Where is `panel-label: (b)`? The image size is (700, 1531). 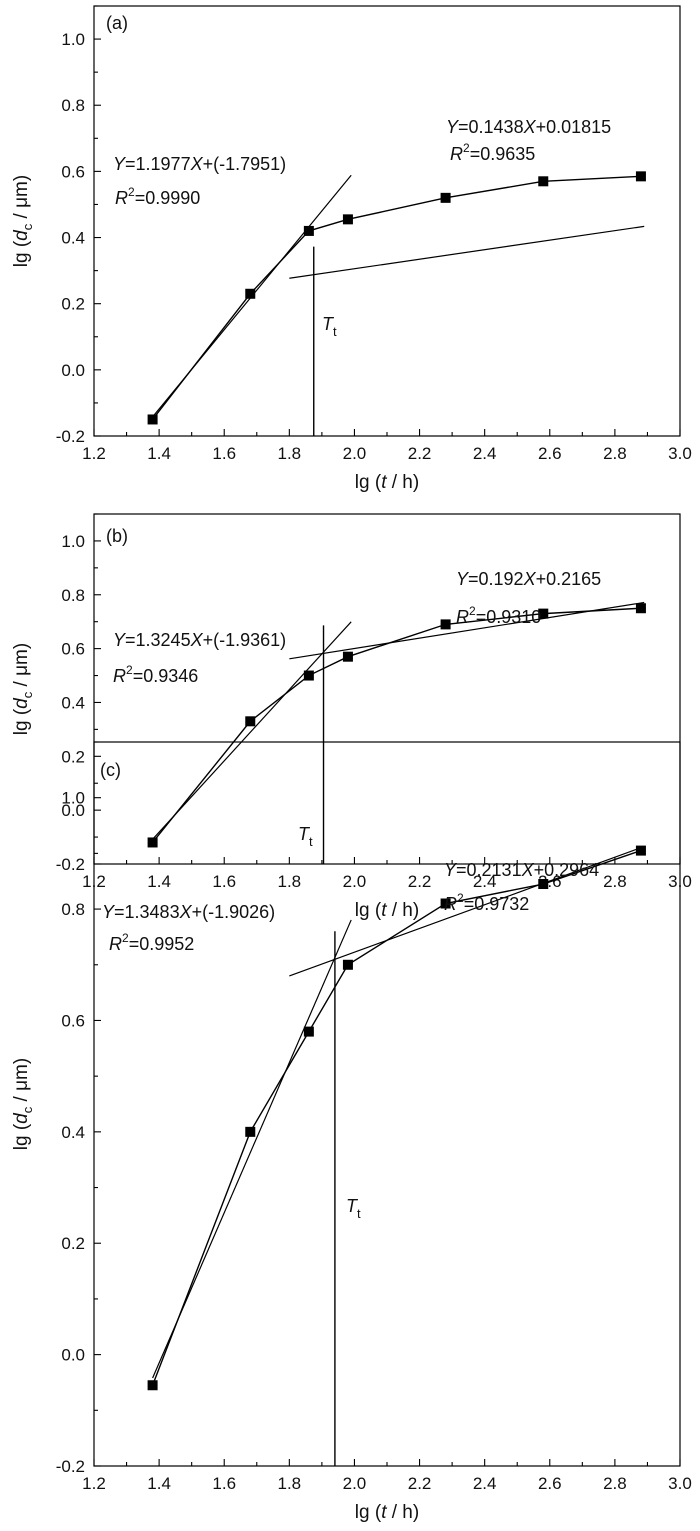 panel-label: (b) is located at coordinates (117, 536).